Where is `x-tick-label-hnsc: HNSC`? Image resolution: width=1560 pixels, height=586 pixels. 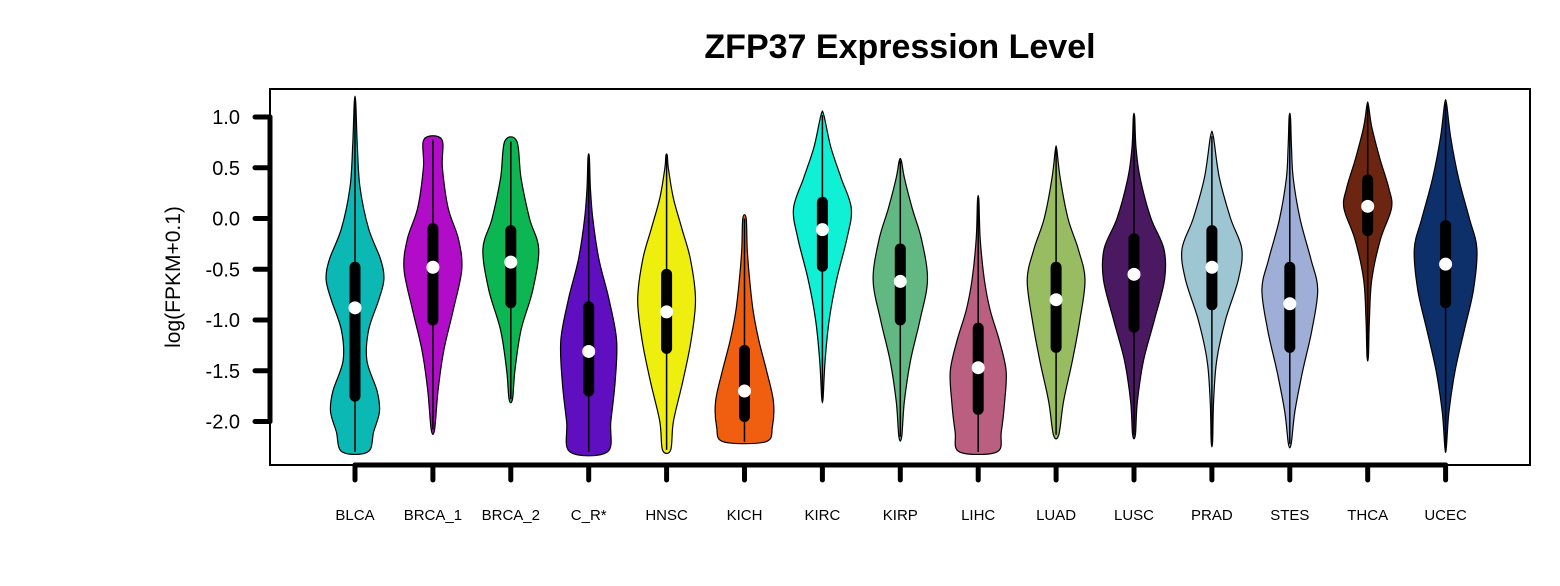 x-tick-label-hnsc: HNSC is located at coordinates (666, 515).